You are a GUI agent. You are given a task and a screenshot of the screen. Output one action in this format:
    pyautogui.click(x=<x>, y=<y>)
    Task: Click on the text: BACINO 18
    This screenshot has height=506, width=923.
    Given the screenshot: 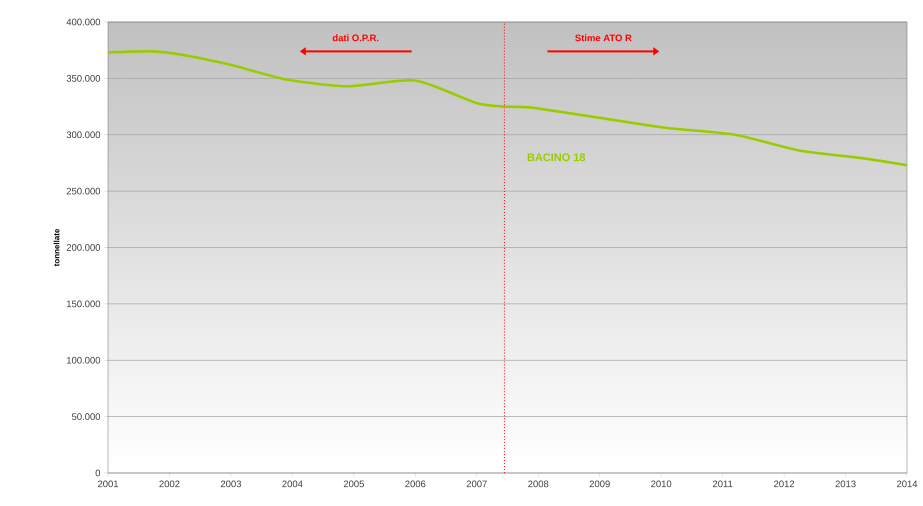 What is the action you would take?
    pyautogui.click(x=557, y=157)
    